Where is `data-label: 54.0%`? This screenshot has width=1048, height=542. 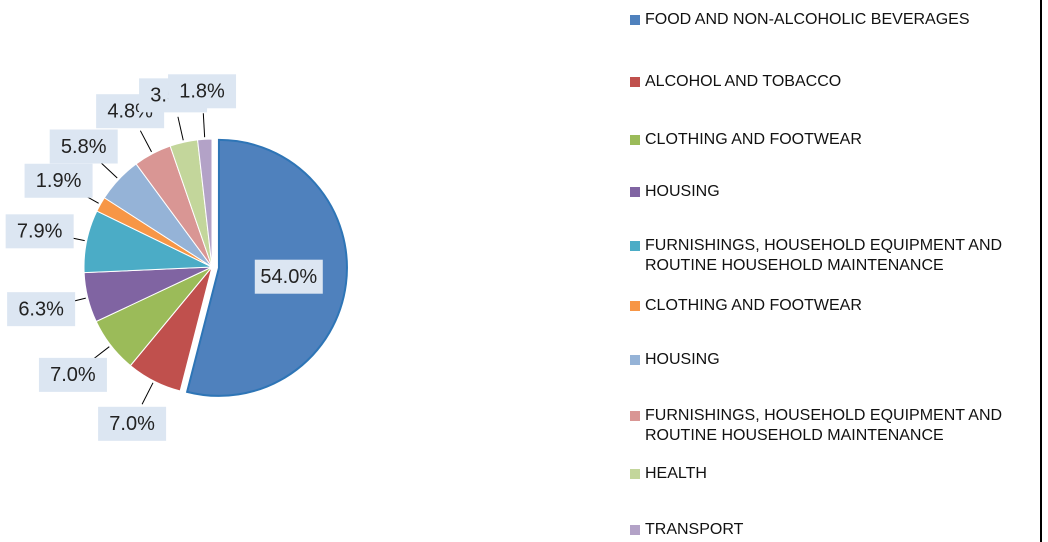 data-label: 54.0% is located at coordinates (288, 277).